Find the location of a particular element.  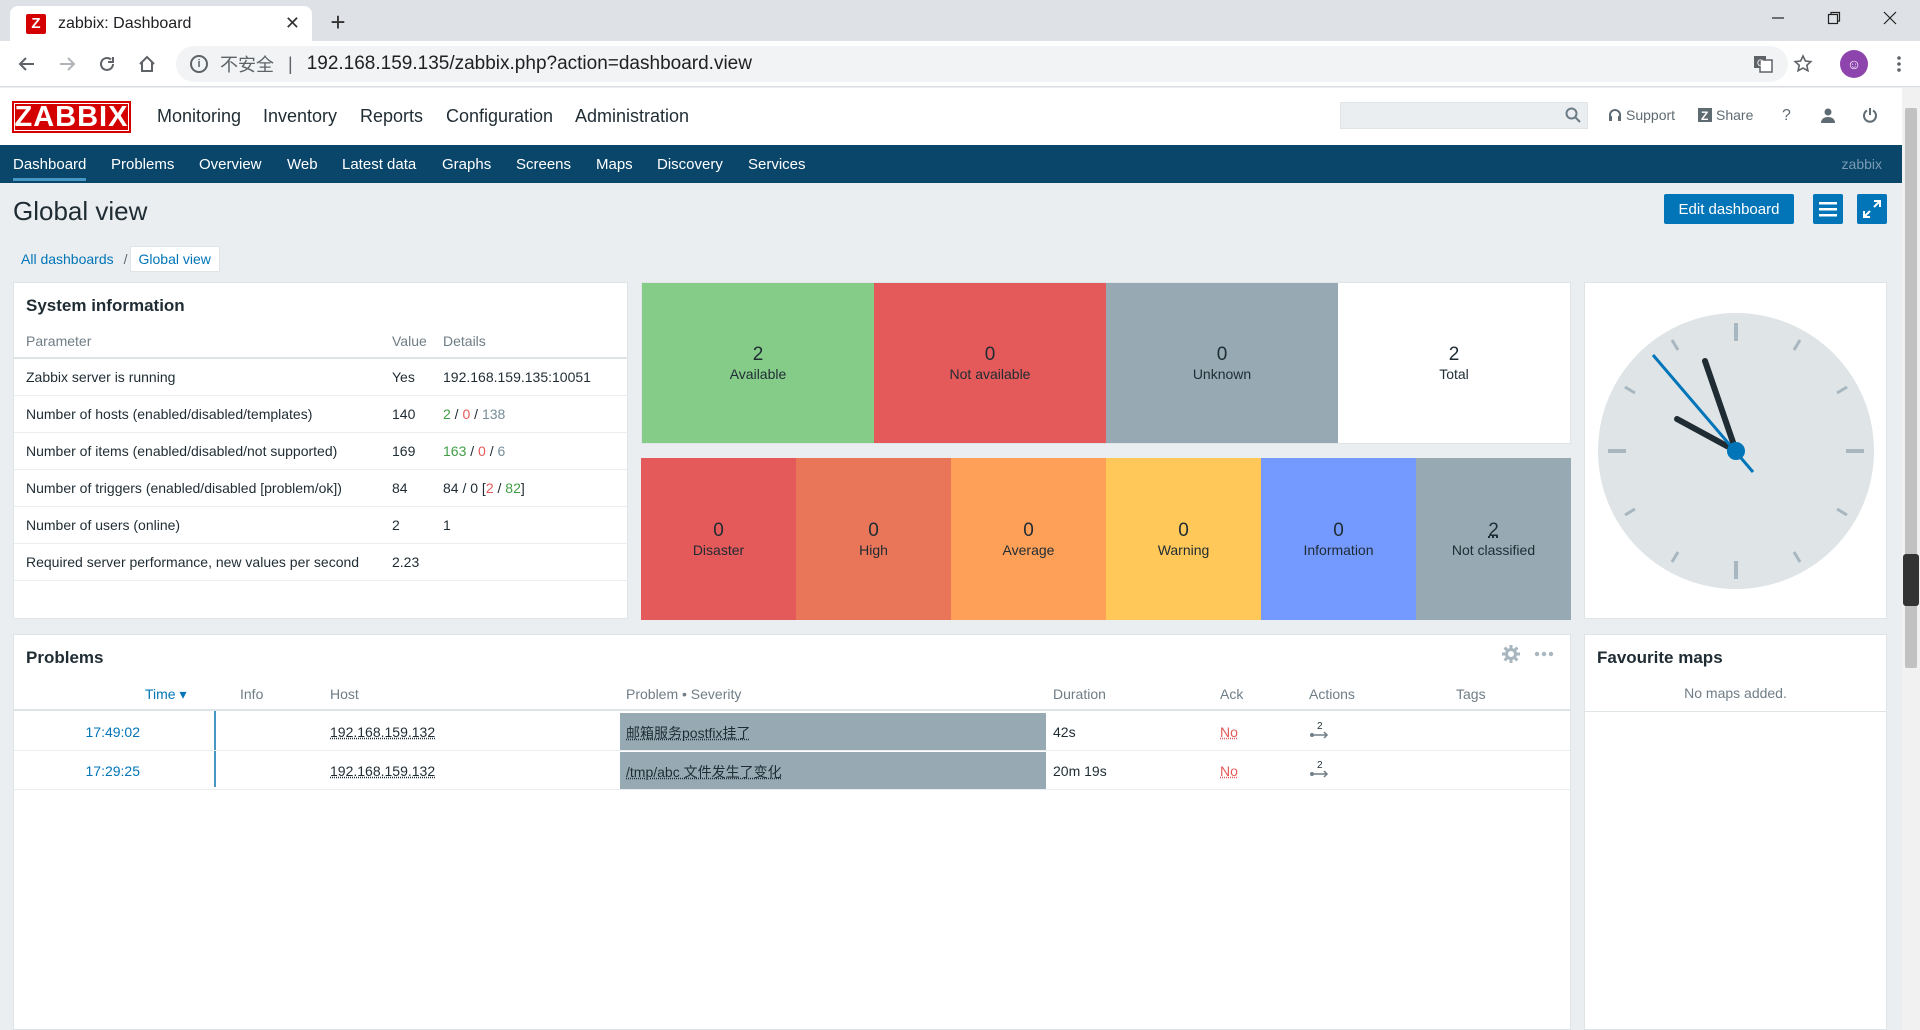

forward-icon is located at coordinates (67, 64).